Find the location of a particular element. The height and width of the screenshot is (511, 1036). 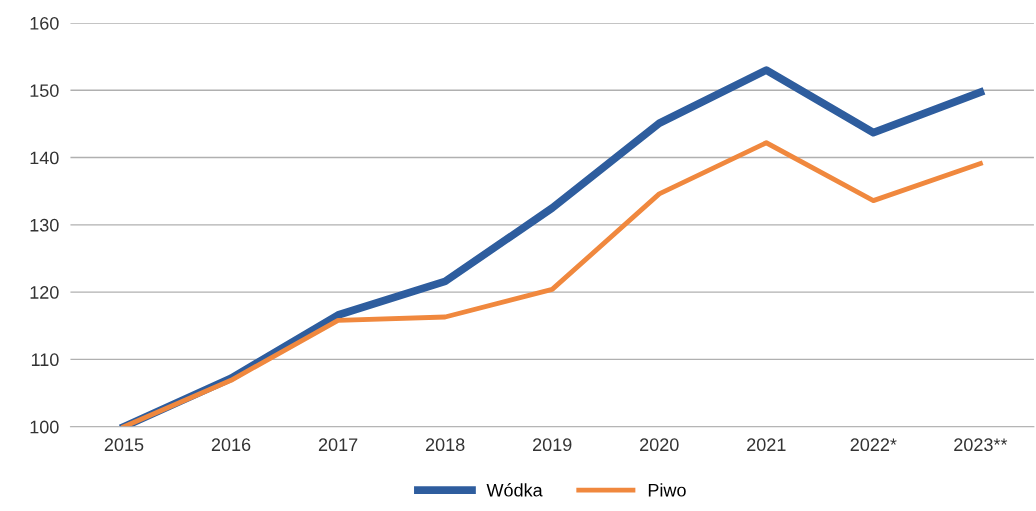

y-tick-label: 130 is located at coordinates (44, 225).